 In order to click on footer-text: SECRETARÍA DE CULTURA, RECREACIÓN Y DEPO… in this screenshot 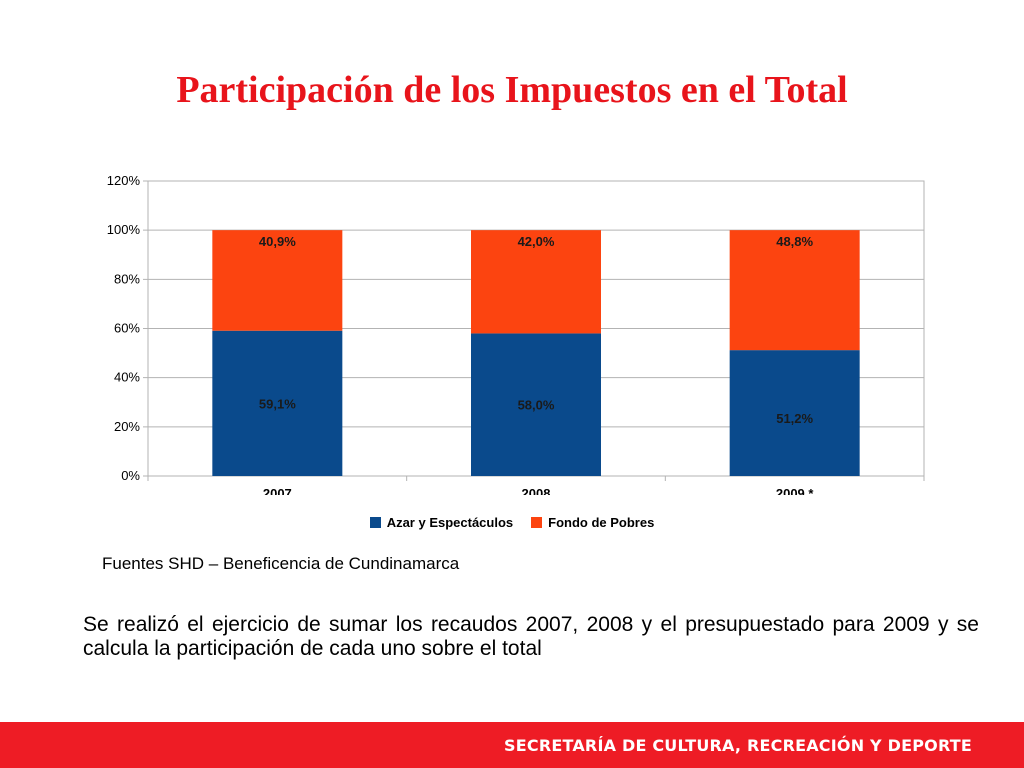, I will do `click(738, 745)`.